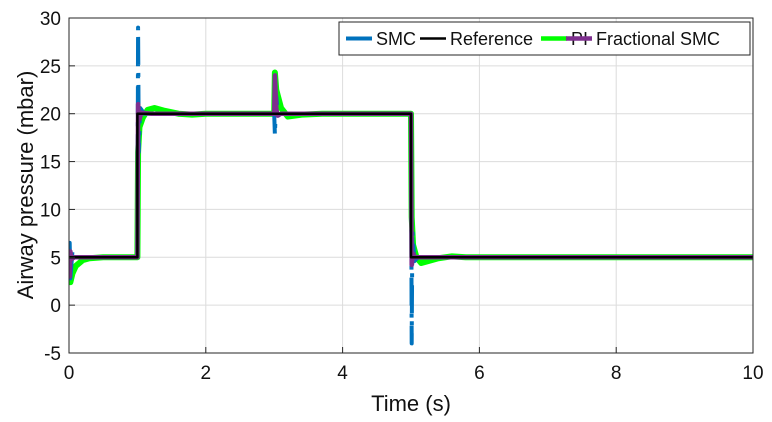 The height and width of the screenshot is (422, 772). Describe the element at coordinates (50, 67) in the screenshot. I see `y-tick-label: 25` at that location.